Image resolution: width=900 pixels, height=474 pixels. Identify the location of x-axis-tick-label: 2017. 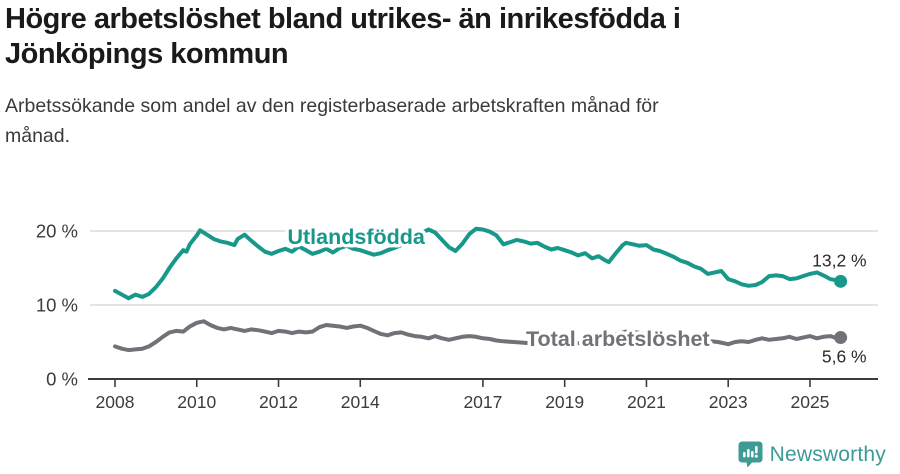
(482, 402).